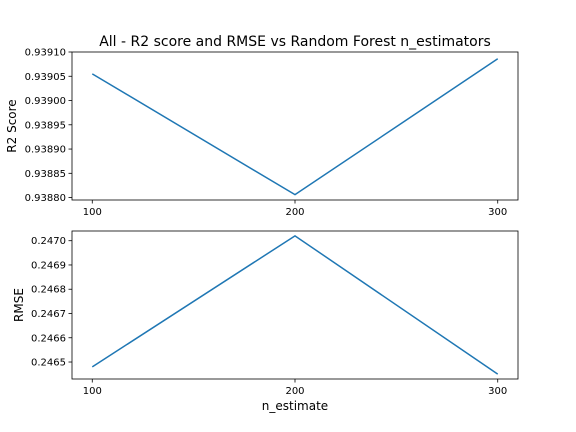 Image resolution: width=576 pixels, height=432 pixels. I want to click on y-tick-label: 0.93900, so click(45, 101).